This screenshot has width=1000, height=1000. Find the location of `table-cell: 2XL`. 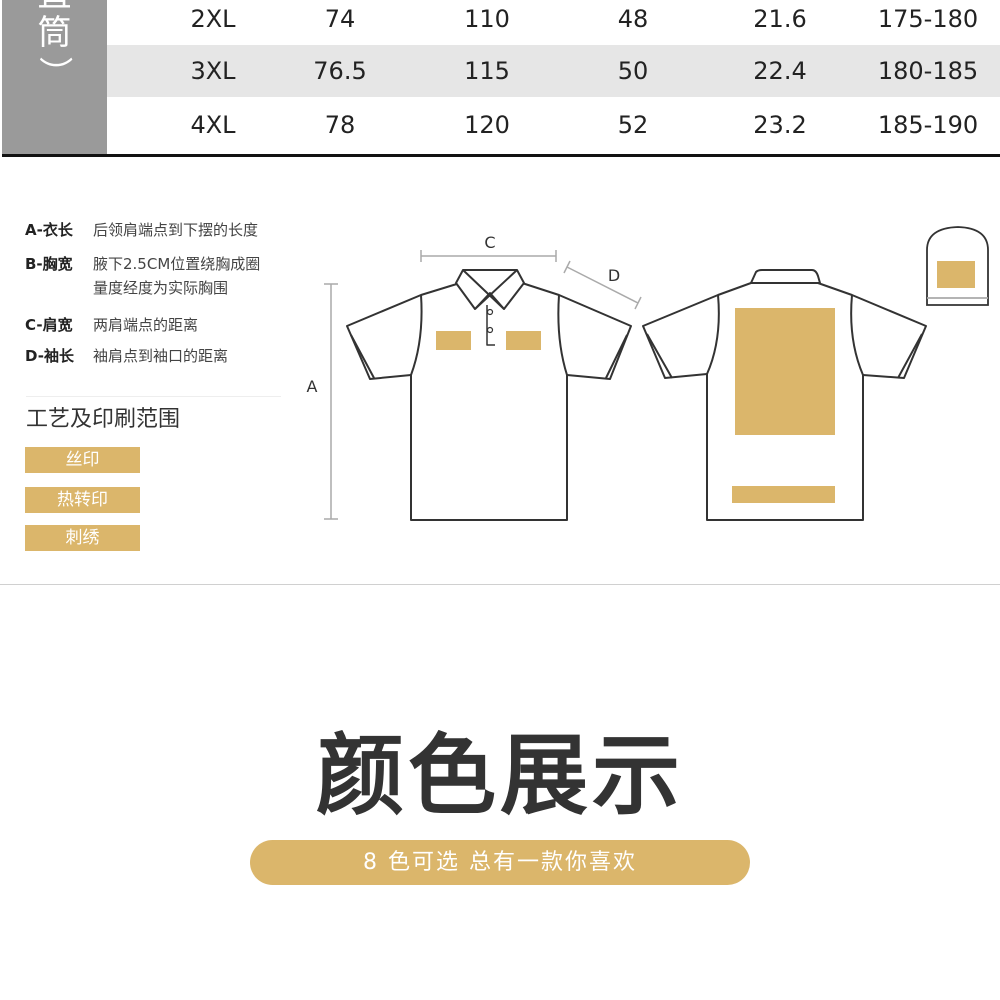

table-cell: 2XL is located at coordinates (213, 19).